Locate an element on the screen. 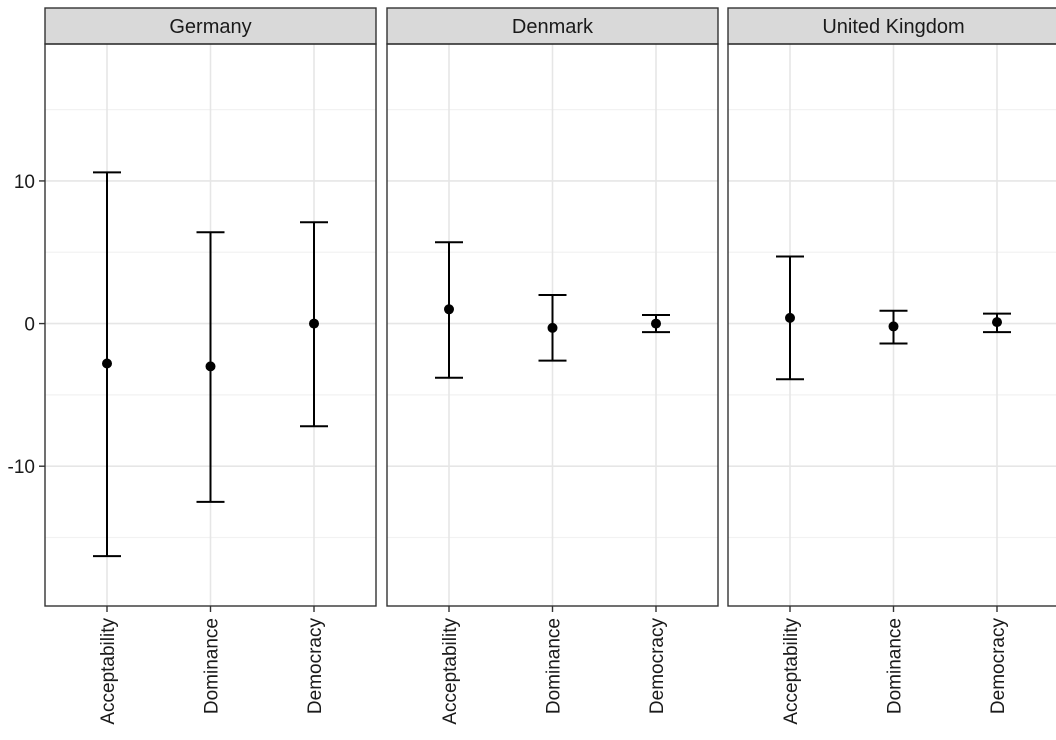 The image size is (1056, 740). x-tick-label-denmark-acceptability: Acceptability is located at coordinates (450, 671).